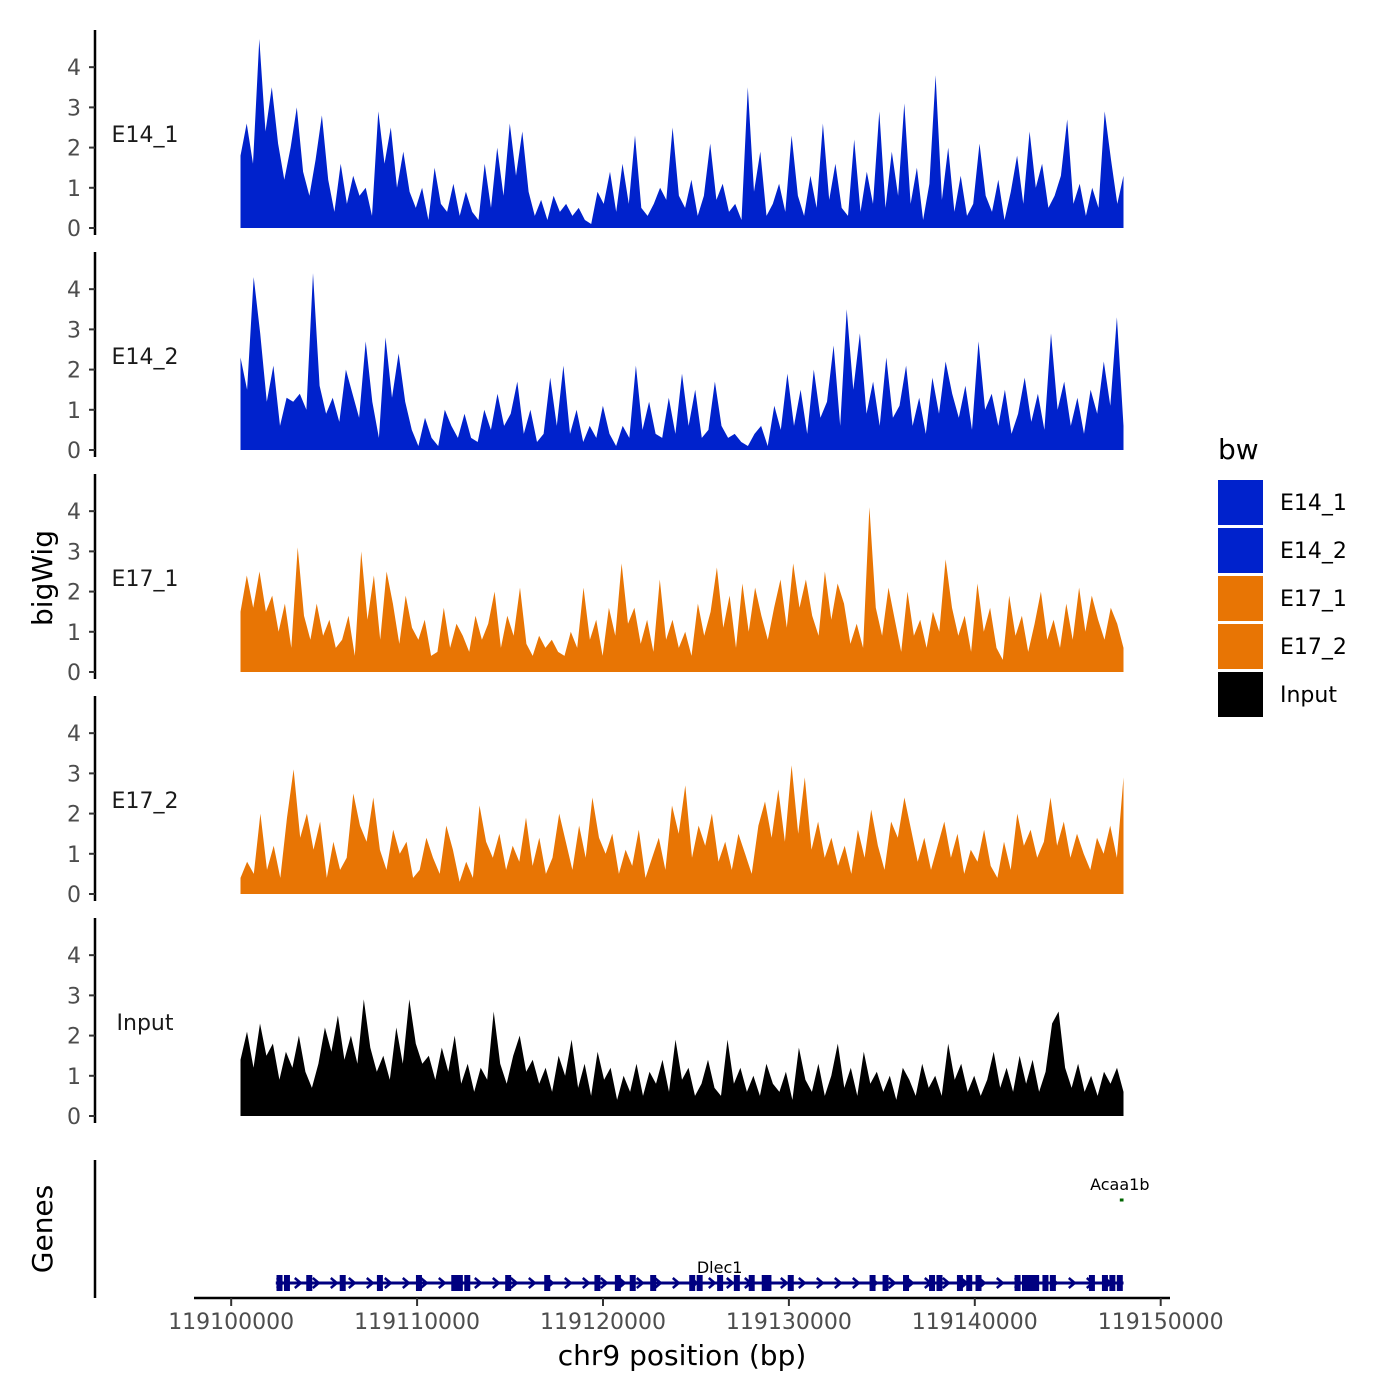 Image resolution: width=1400 pixels, height=1400 pixels. What do you see at coordinates (1240, 694) in the screenshot?
I see `legend-key-Input` at bounding box center [1240, 694].